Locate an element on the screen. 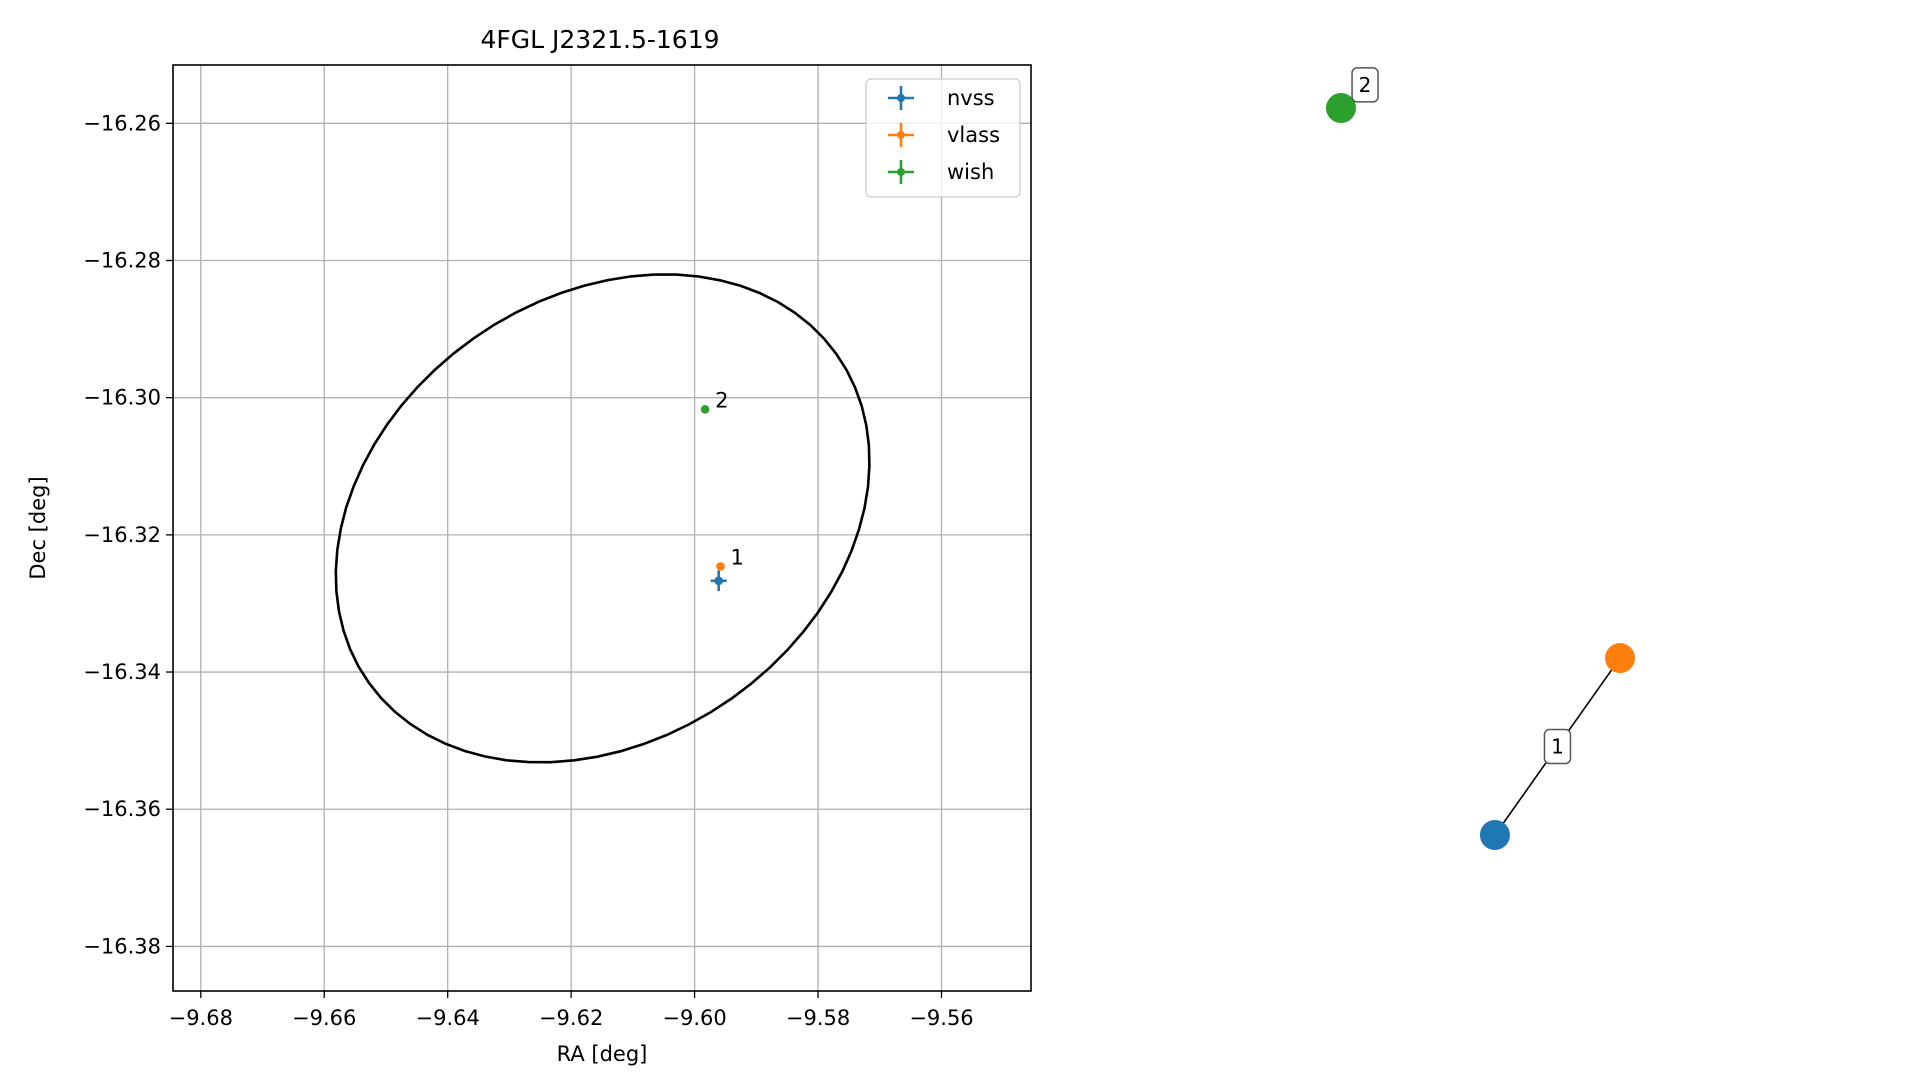 The width and height of the screenshot is (1919, 1080). vlass-marker is located at coordinates (720, 566).